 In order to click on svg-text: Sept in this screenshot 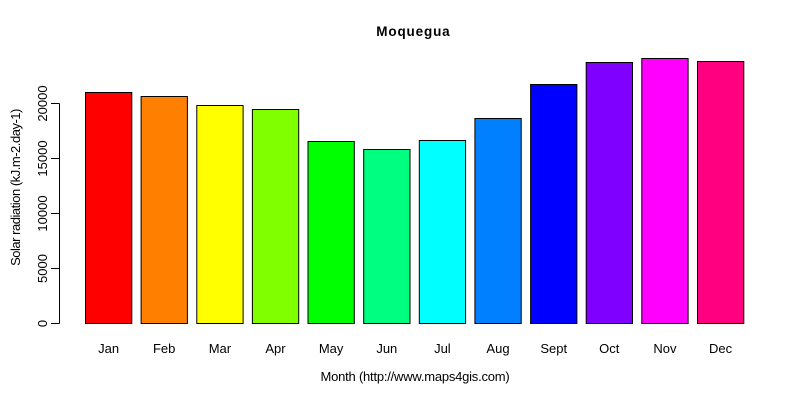, I will do `click(553, 348)`.